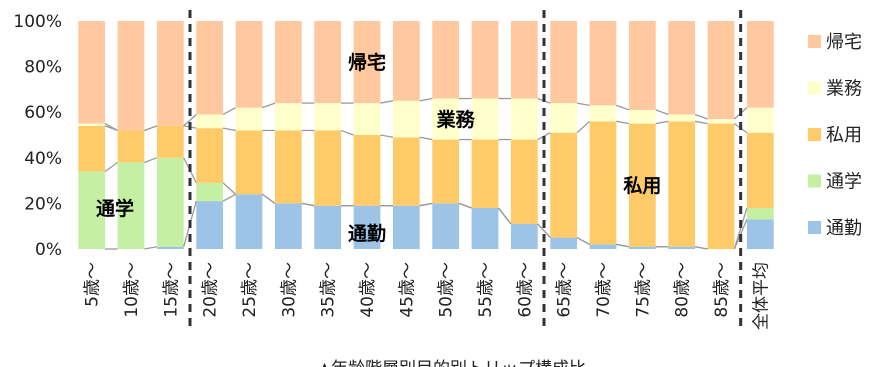  I want to click on y-tick-label: 80%, so click(43, 68).